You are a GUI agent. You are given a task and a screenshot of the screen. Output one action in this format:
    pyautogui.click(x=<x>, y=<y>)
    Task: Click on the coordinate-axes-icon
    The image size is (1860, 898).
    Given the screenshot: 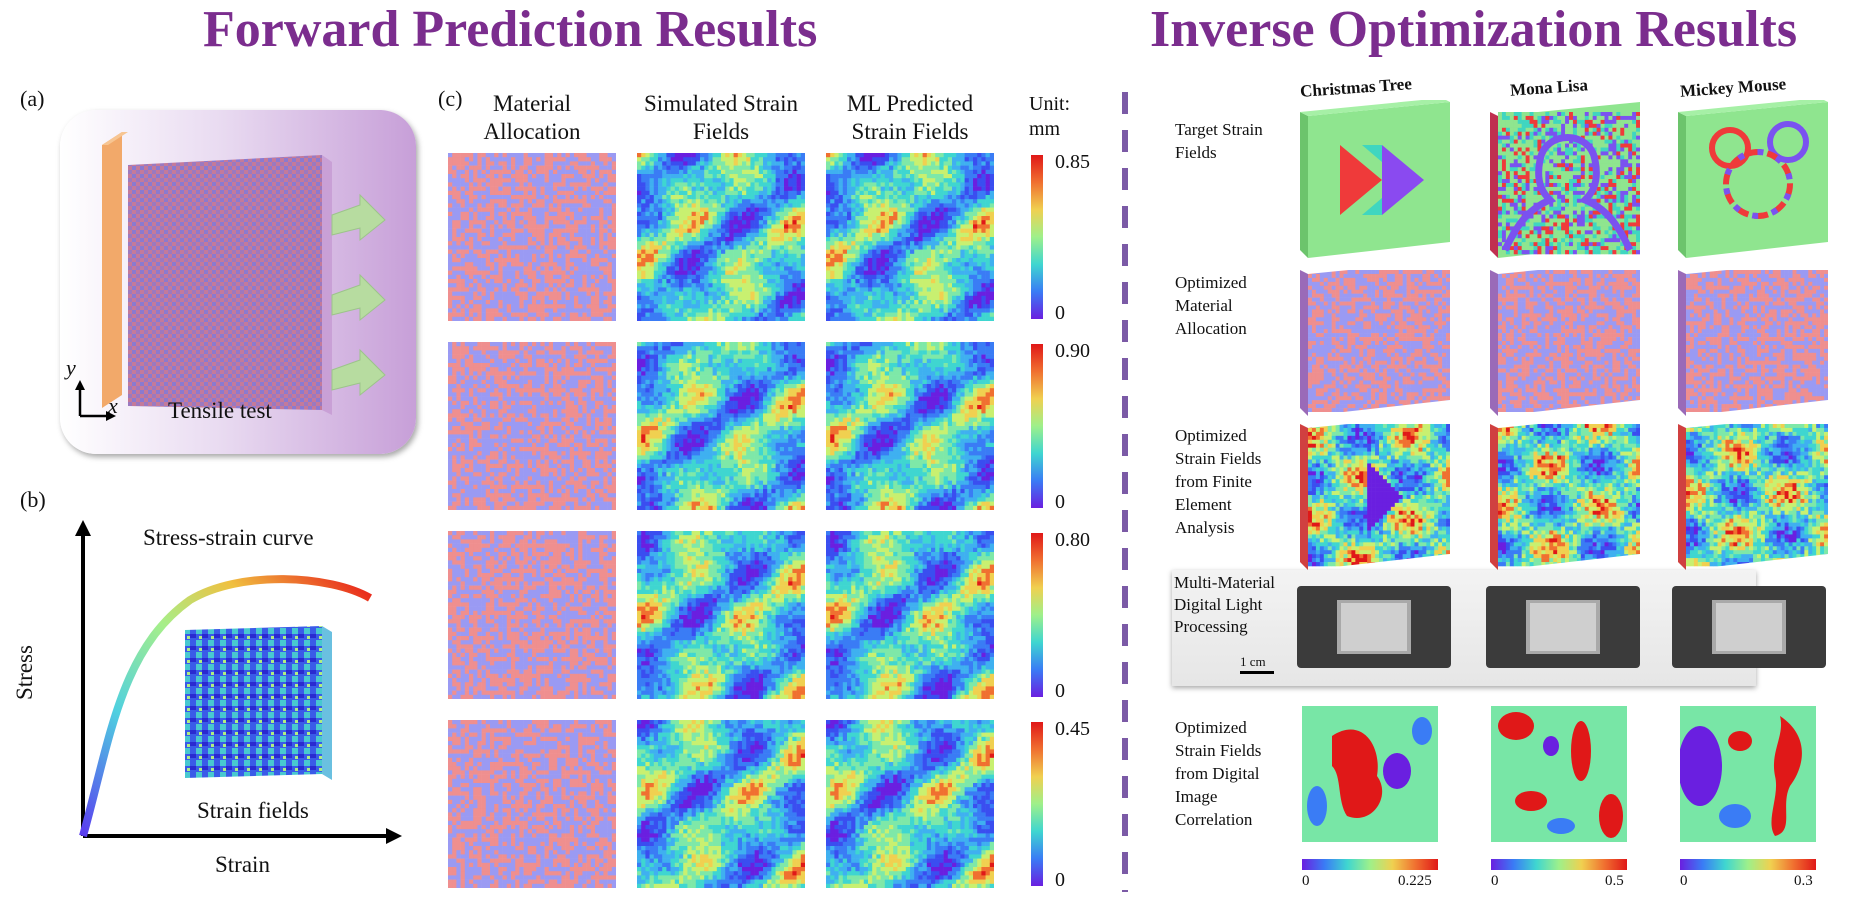 What is the action you would take?
    pyautogui.click(x=95, y=400)
    